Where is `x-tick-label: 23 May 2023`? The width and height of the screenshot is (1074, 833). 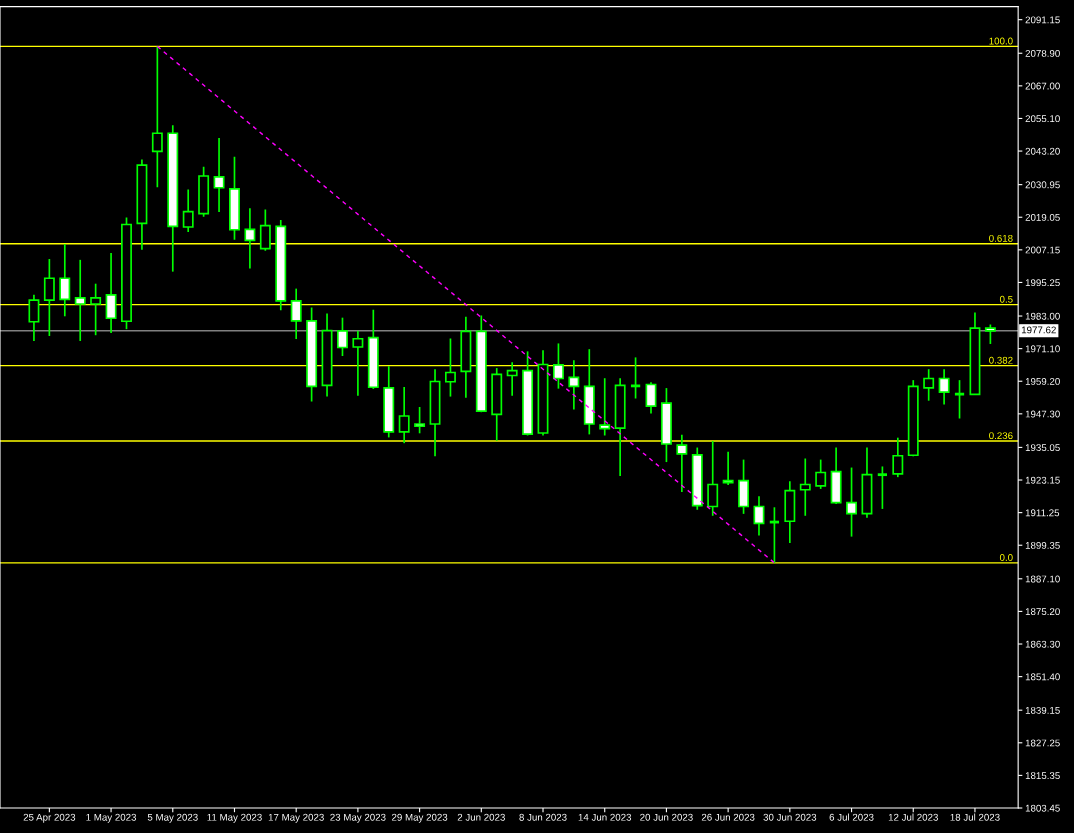 x-tick-label: 23 May 2023 is located at coordinates (358, 818).